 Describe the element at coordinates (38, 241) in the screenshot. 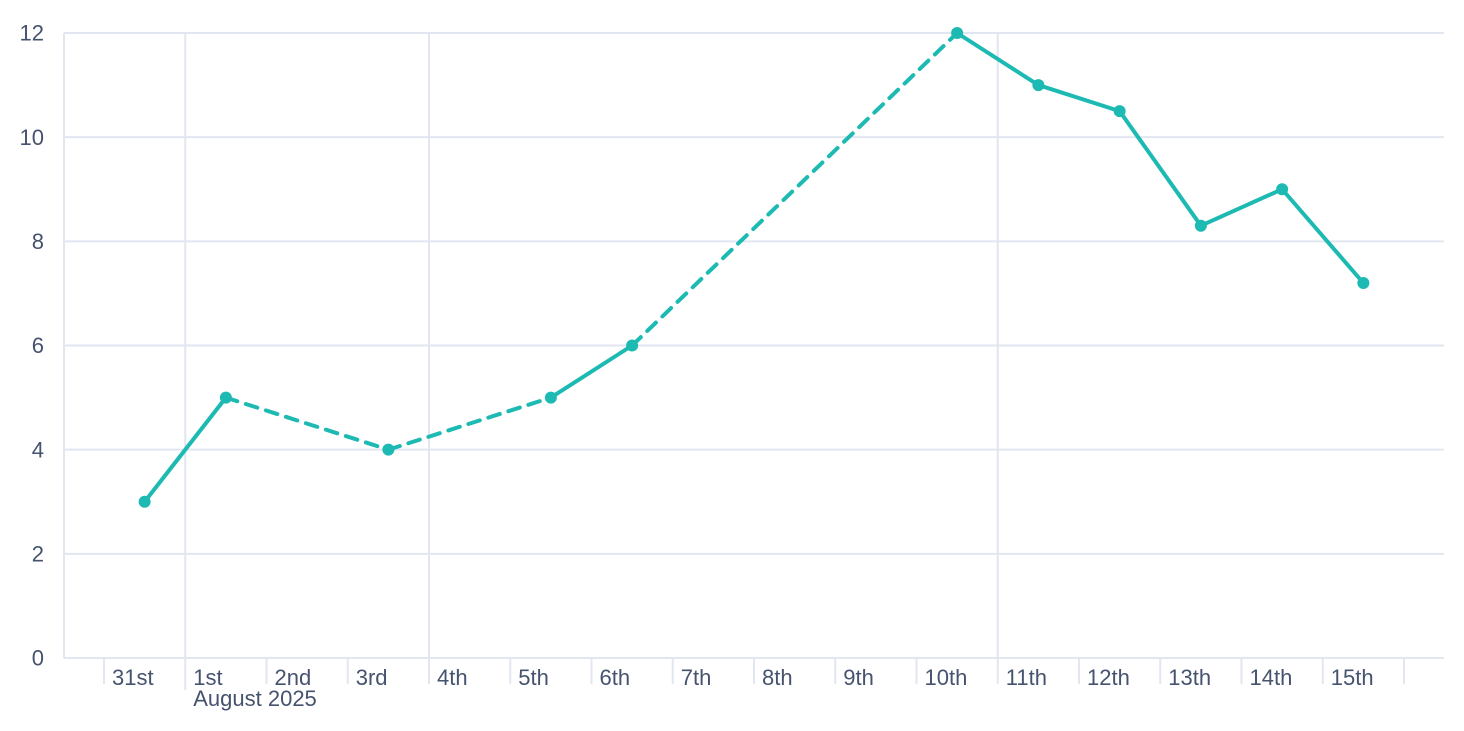

I see `y-tick-label: 8` at that location.